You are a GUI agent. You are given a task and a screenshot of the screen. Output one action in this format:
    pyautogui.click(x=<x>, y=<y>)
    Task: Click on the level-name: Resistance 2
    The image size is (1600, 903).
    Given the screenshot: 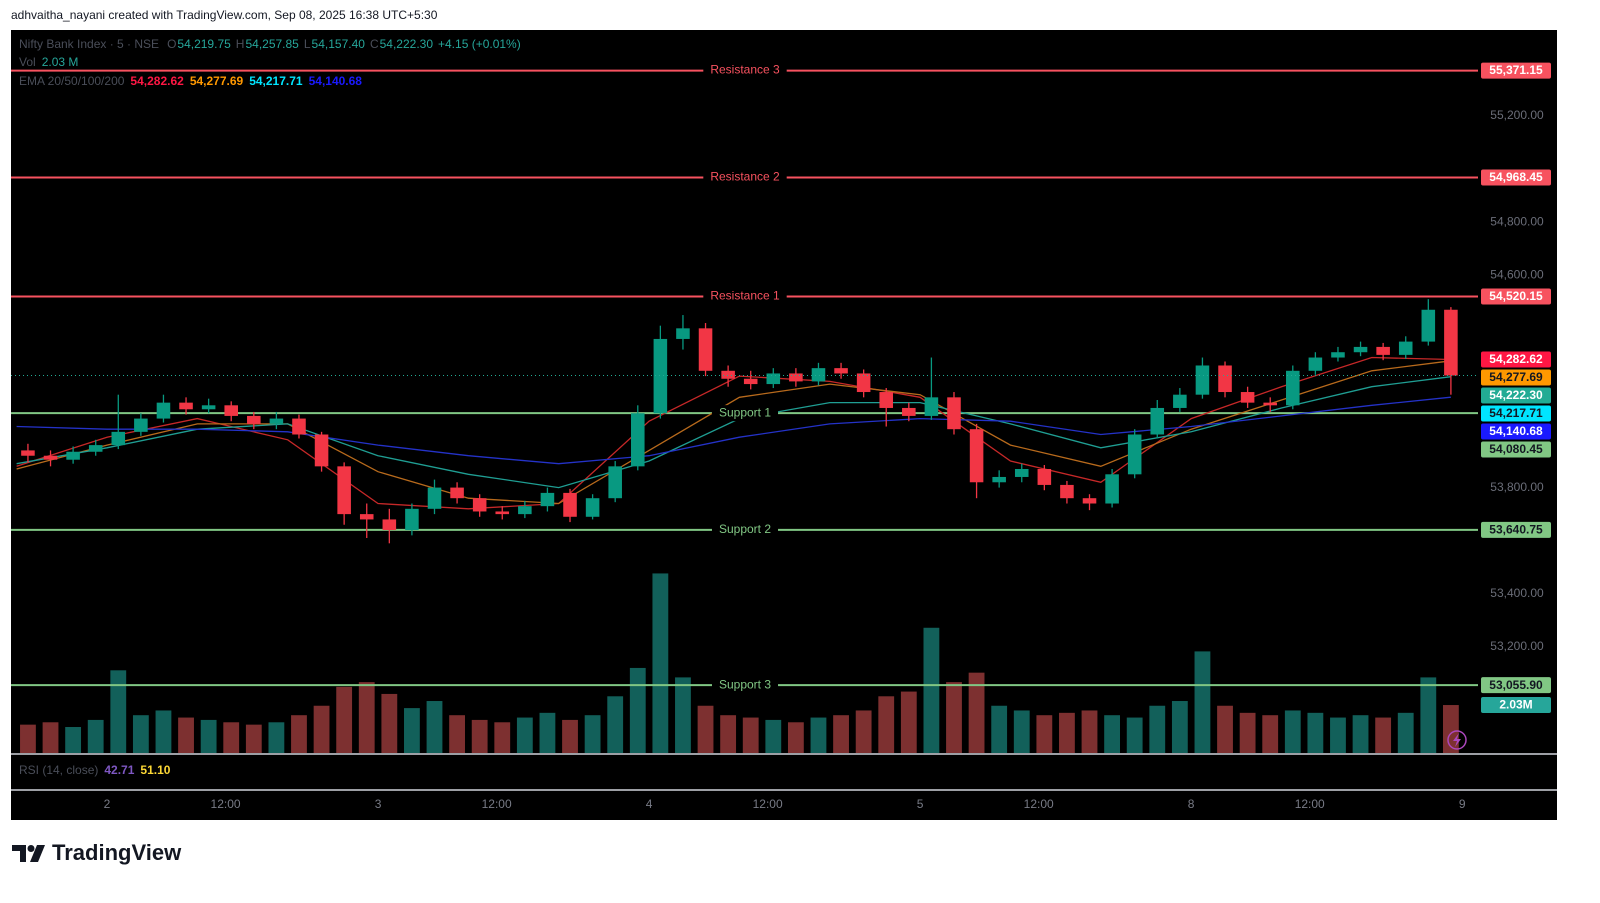 What is the action you would take?
    pyautogui.click(x=745, y=177)
    